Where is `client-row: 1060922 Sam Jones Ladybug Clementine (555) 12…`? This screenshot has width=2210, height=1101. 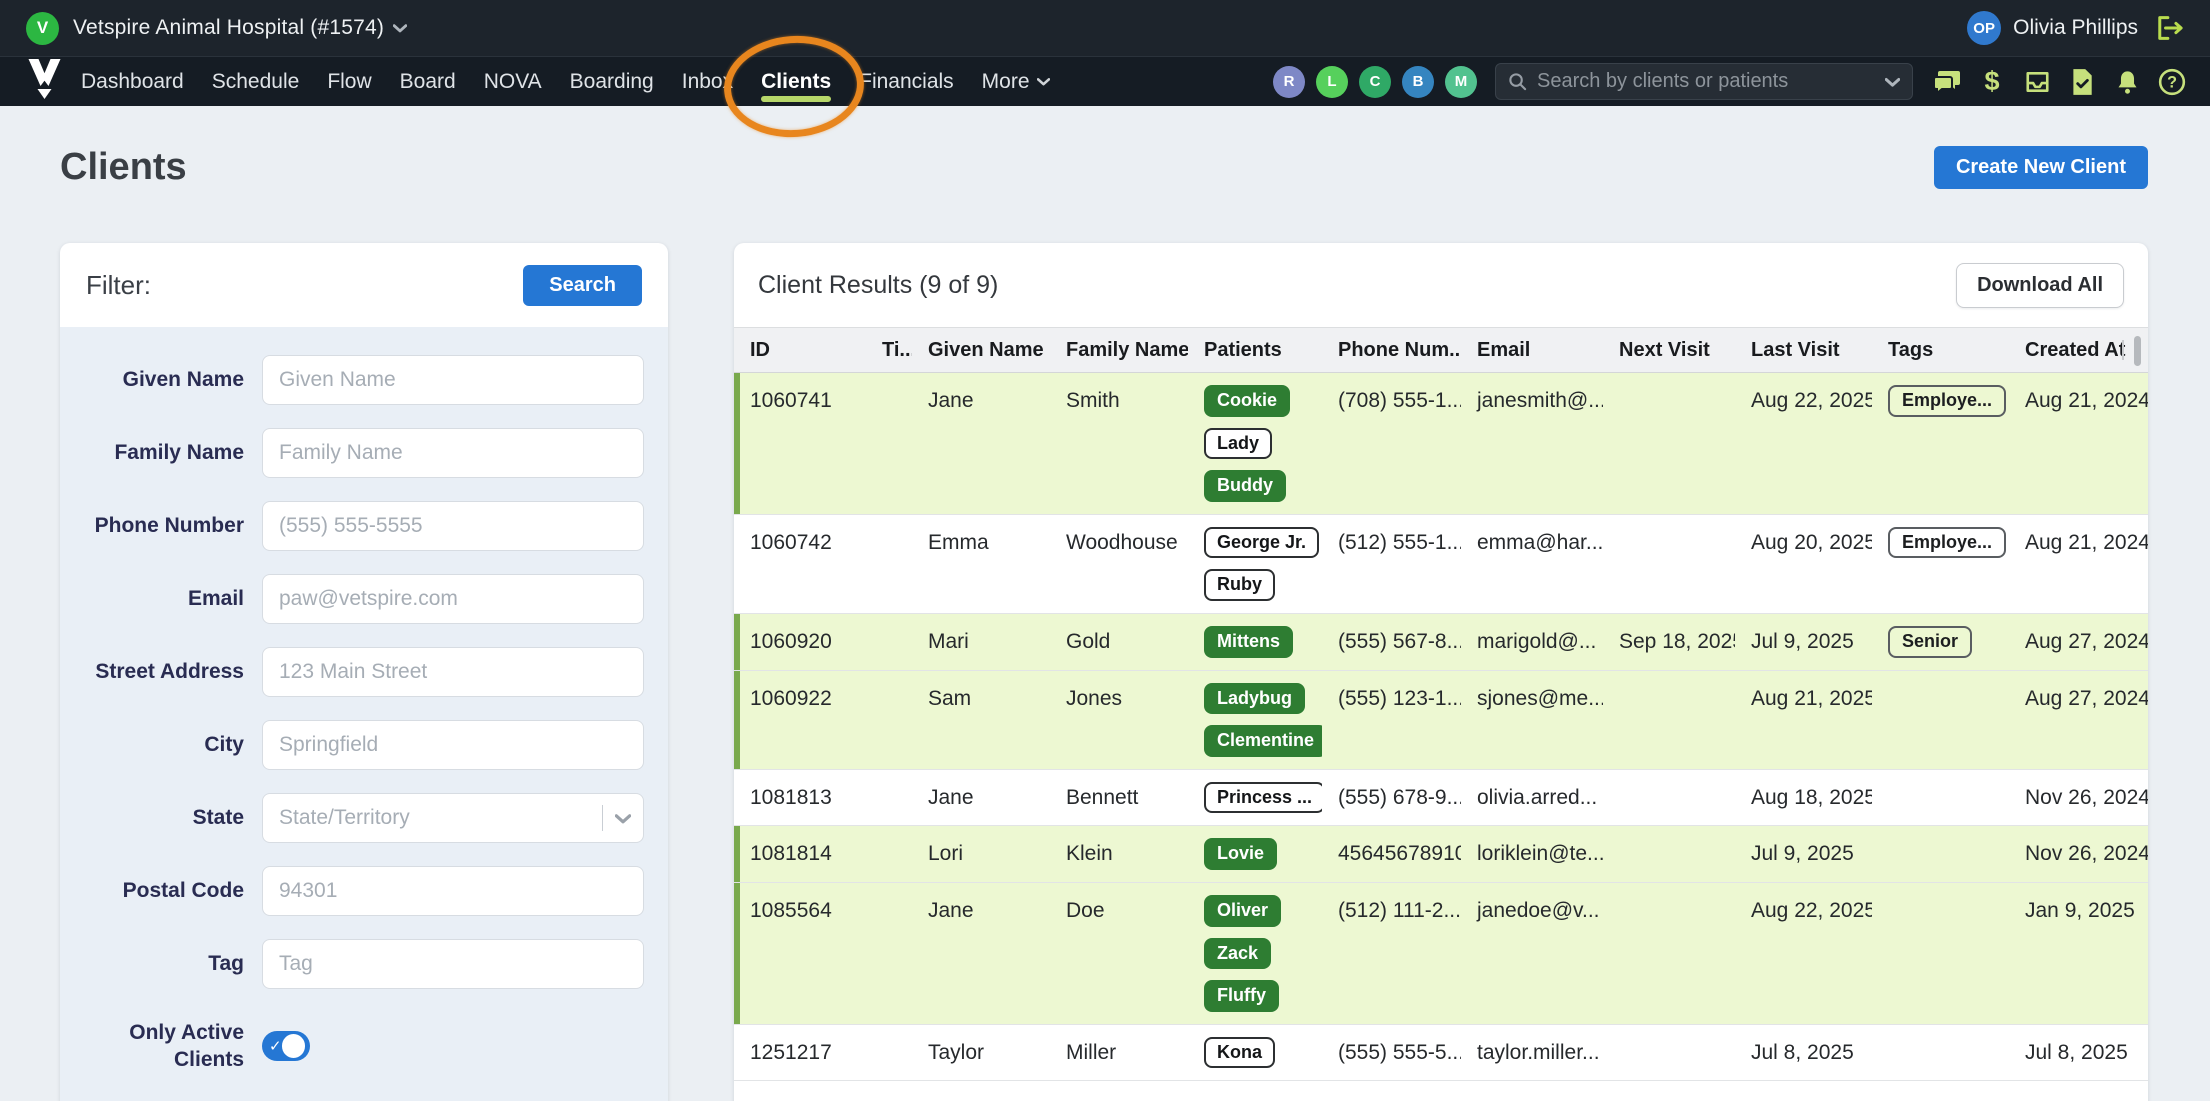 client-row: 1060922 Sam Jones Ladybug Clementine (555) 12… is located at coordinates (1441, 720).